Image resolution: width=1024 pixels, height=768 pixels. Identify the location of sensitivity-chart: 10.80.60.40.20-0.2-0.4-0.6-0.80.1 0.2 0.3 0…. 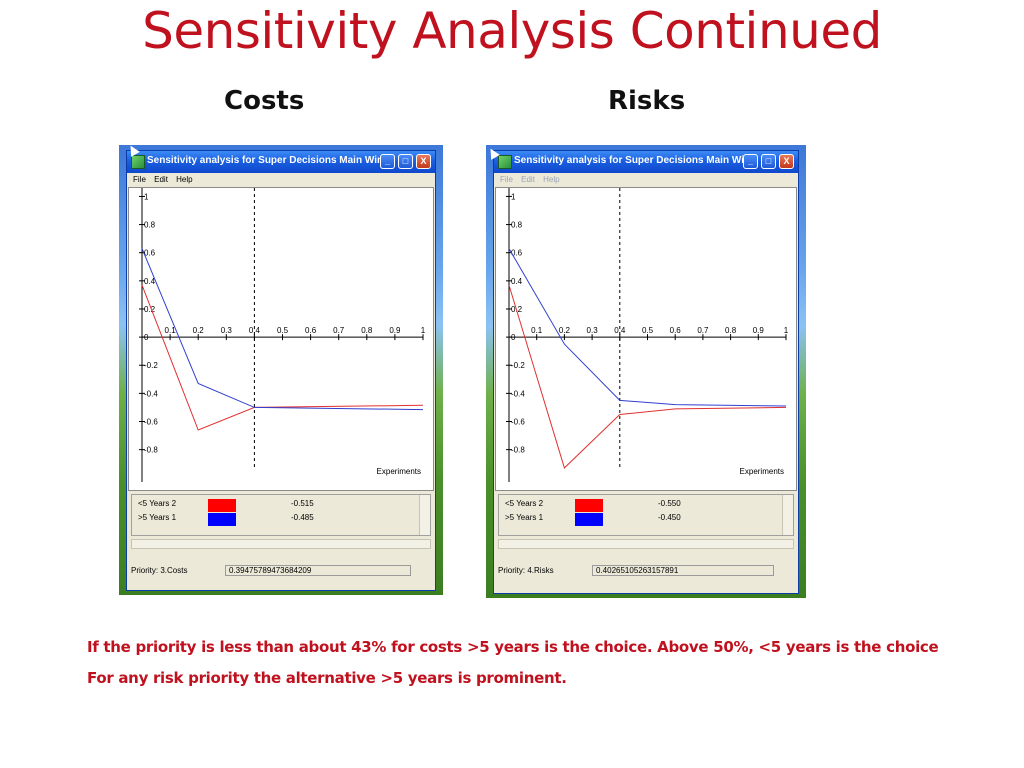
(647, 335).